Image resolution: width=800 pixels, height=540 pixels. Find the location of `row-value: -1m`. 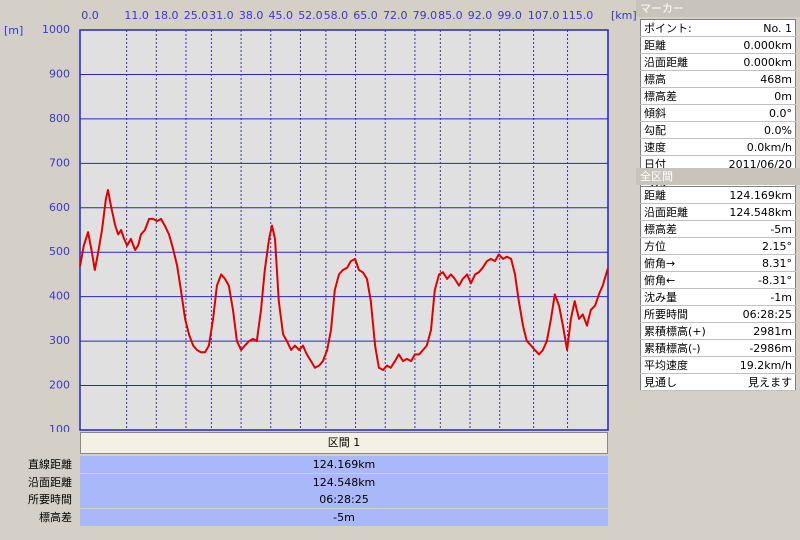

row-value: -1m is located at coordinates (756, 297).